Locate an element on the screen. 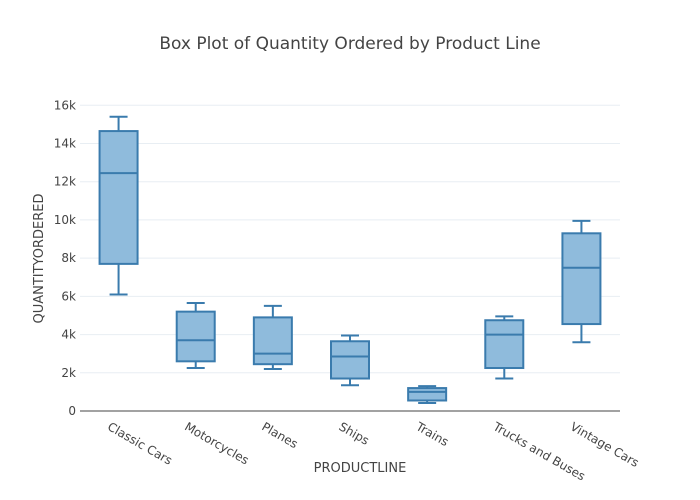 The width and height of the screenshot is (700, 500). y-tick-label: 10k is located at coordinates (65, 220).